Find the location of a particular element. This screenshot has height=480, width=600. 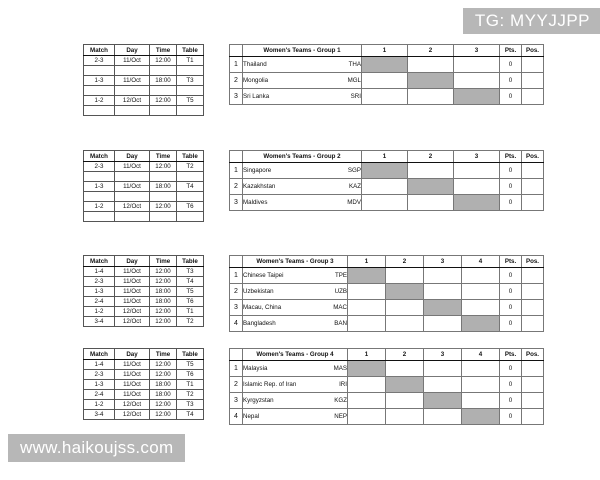

team-code: TPE is located at coordinates (340, 275).